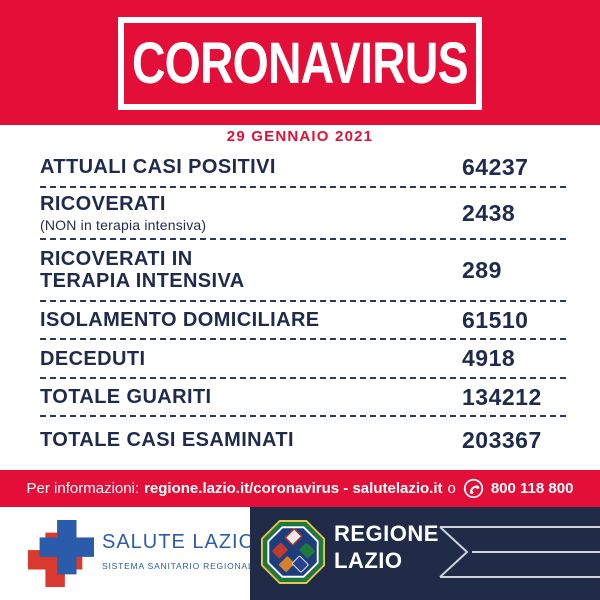 Image resolution: width=600 pixels, height=600 pixels. What do you see at coordinates (489, 212) in the screenshot?
I see `stat-value: 2438` at bounding box center [489, 212].